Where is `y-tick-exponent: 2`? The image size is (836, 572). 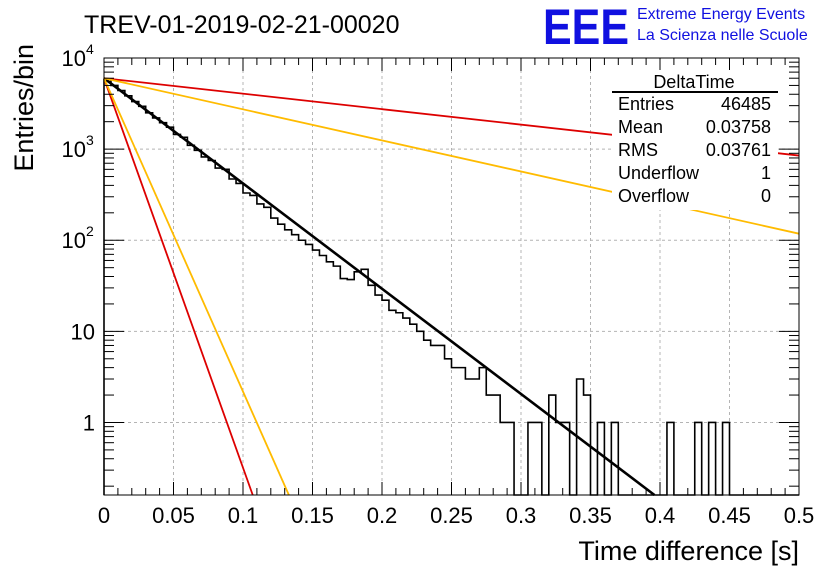
y-tick-exponent: 2 is located at coordinates (90, 231).